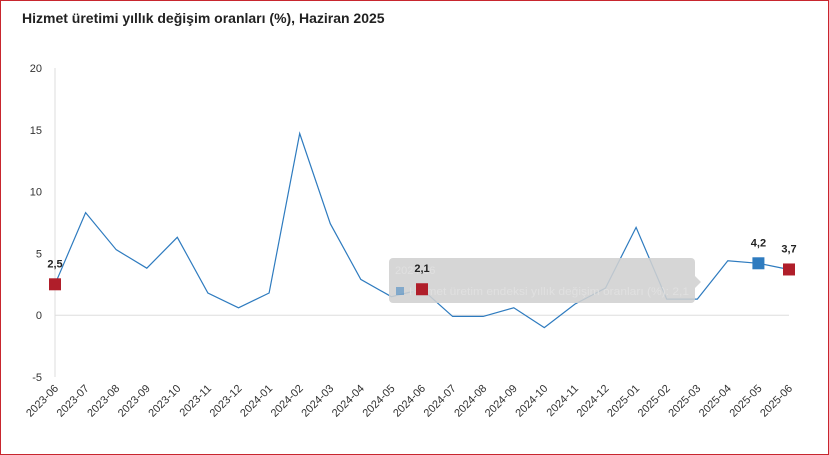 This screenshot has width=829, height=455. I want to click on tooltip-legend-swatch, so click(400, 291).